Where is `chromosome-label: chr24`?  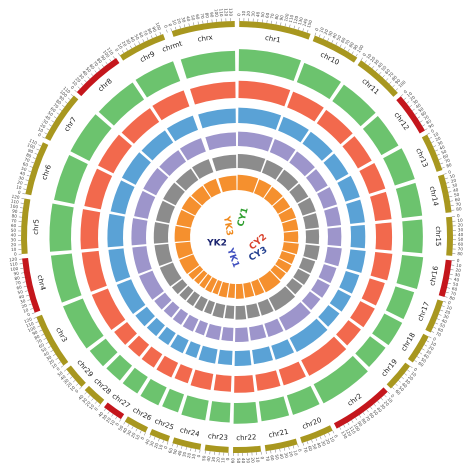 chromosome-label: chr24 is located at coordinates (190, 432).